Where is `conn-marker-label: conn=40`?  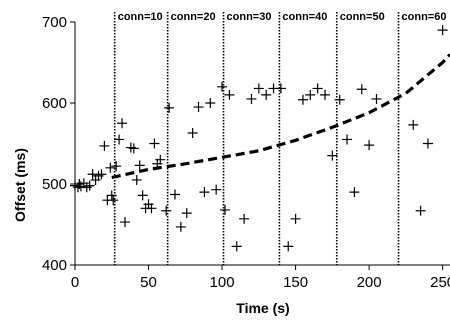
conn-marker-label: conn=40 is located at coordinates (304, 17).